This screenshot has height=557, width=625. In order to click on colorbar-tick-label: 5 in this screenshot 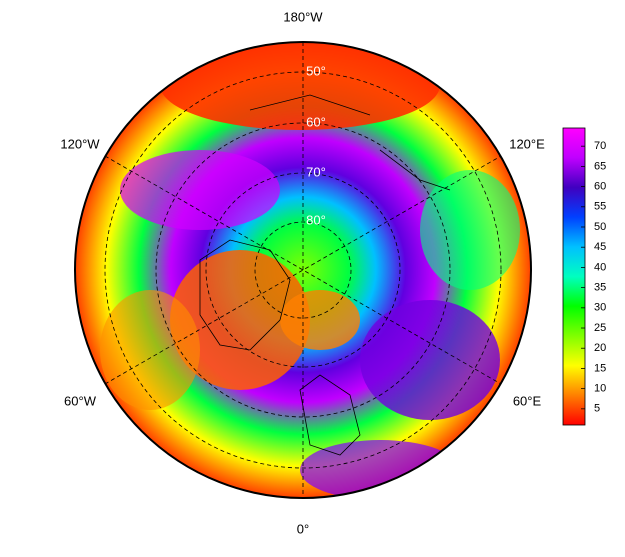, I will do `click(597, 409)`.